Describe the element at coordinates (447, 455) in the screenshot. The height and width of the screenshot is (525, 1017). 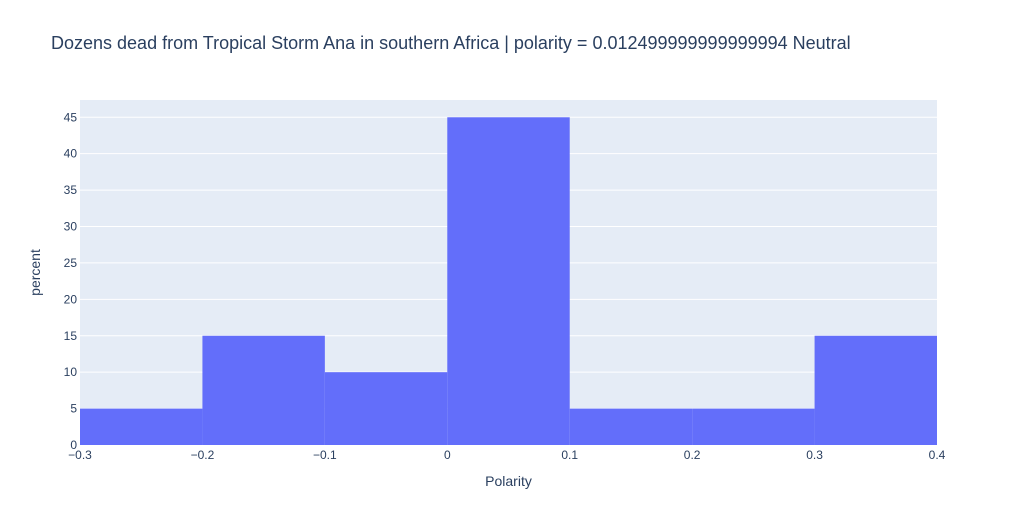
I see `x-tick-label: 0` at that location.